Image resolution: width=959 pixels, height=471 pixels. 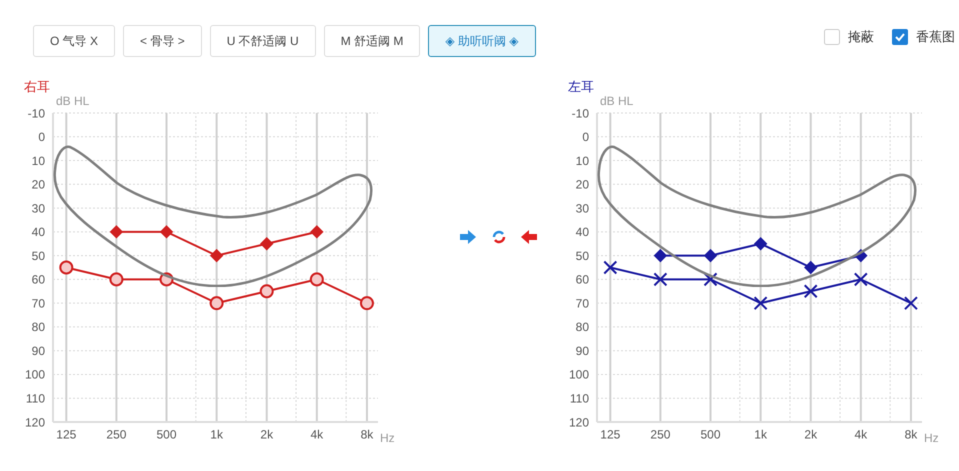 What do you see at coordinates (861, 37) in the screenshot?
I see `text: 掩蔽` at bounding box center [861, 37].